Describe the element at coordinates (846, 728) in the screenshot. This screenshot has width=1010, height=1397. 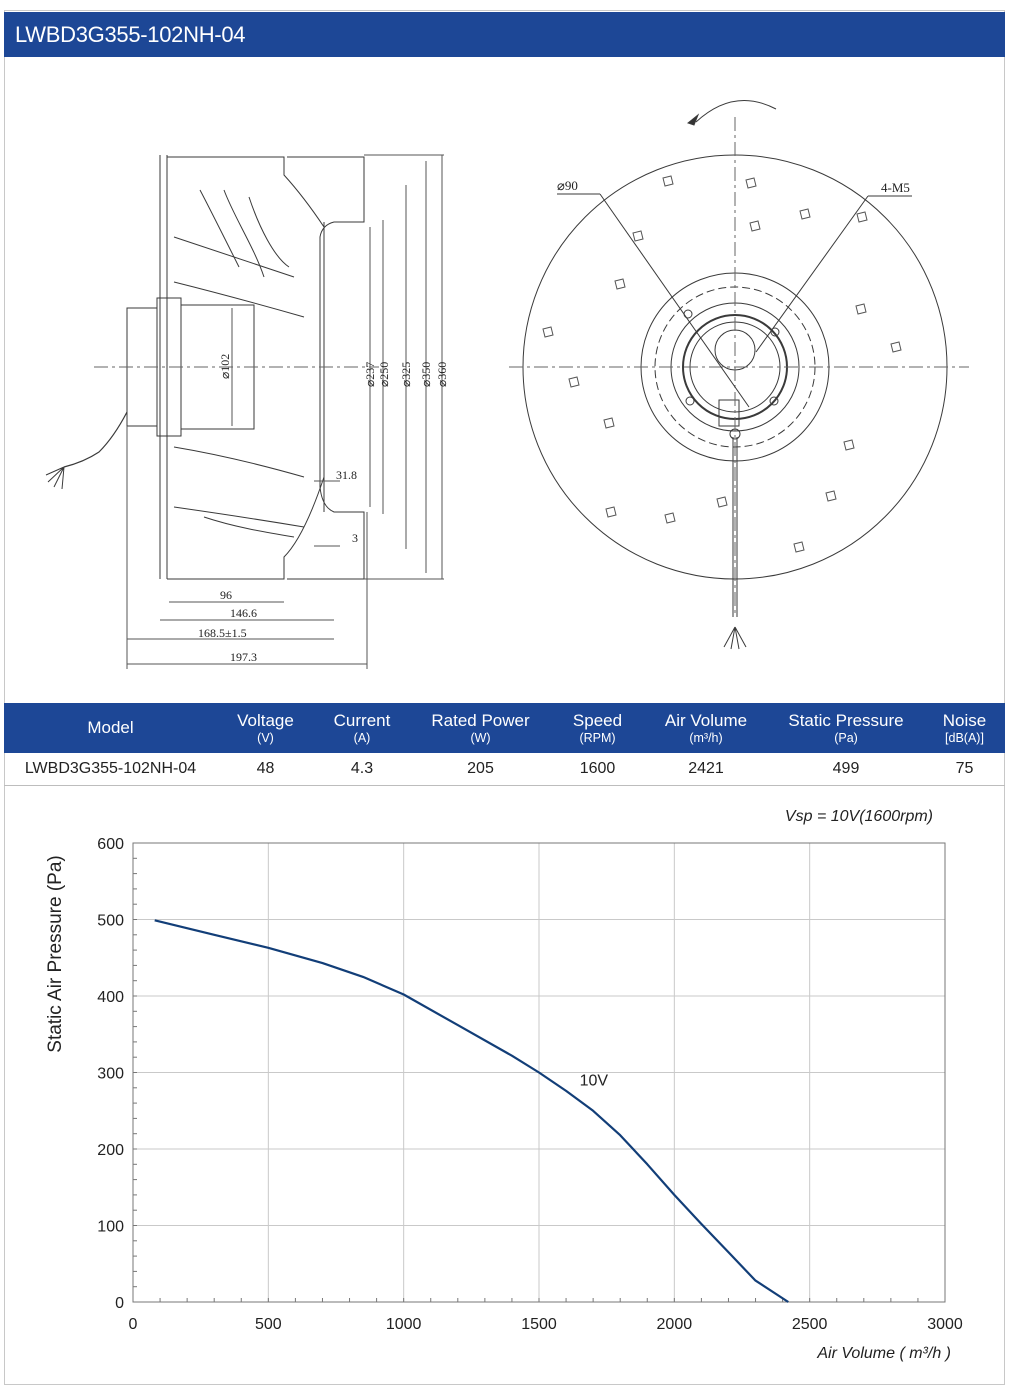
I see `header-static-pressure: Static Pressure (Pa)` at that location.